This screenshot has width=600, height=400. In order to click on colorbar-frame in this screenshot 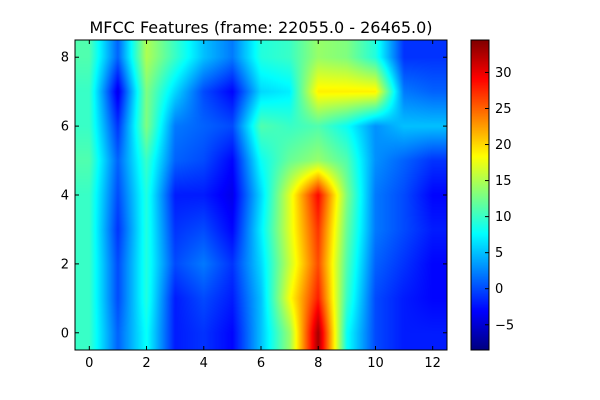, I will do `click(480, 195)`.